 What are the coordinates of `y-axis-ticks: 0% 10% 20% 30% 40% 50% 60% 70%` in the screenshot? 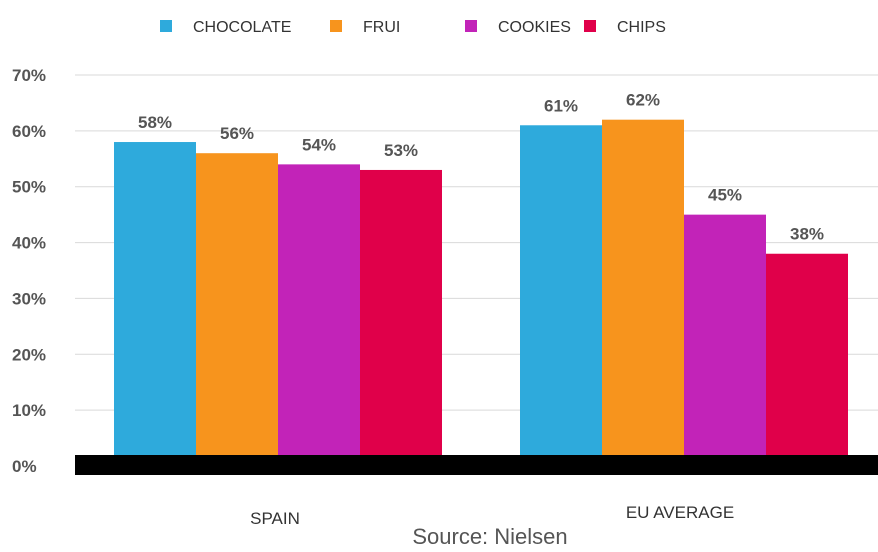 It's located at (29, 271).